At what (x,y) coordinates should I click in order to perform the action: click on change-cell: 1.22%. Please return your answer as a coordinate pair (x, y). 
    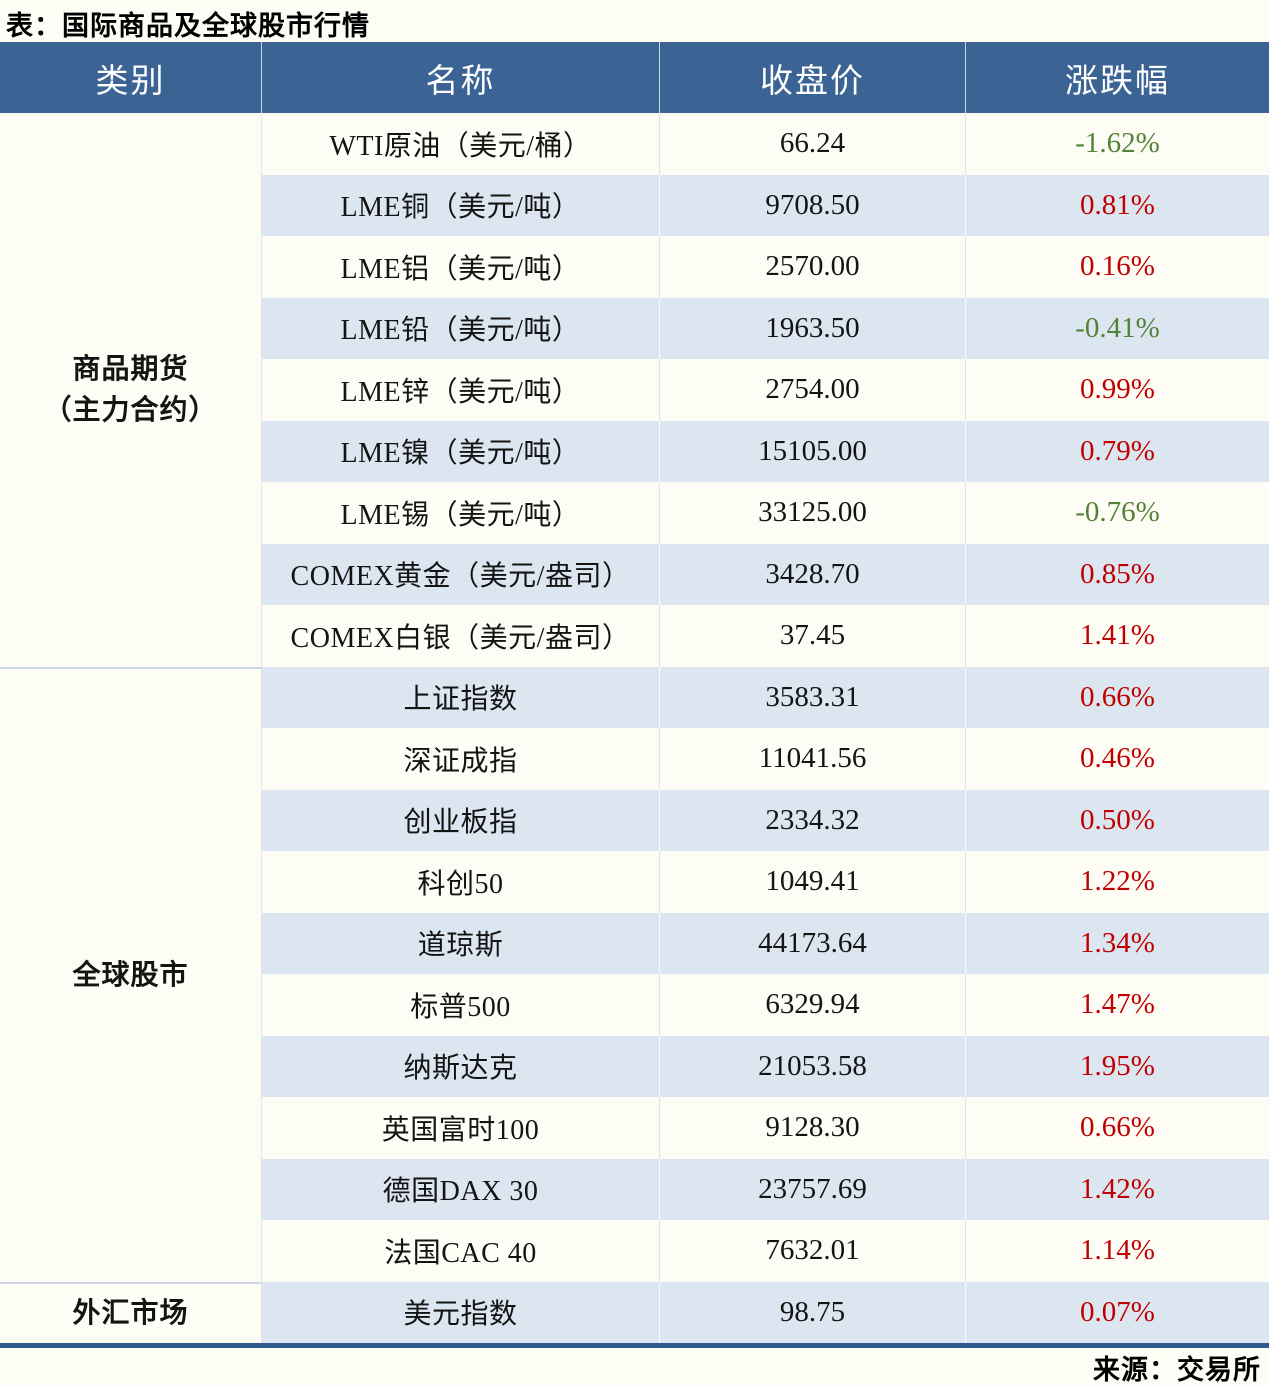
    Looking at the image, I should click on (1117, 882).